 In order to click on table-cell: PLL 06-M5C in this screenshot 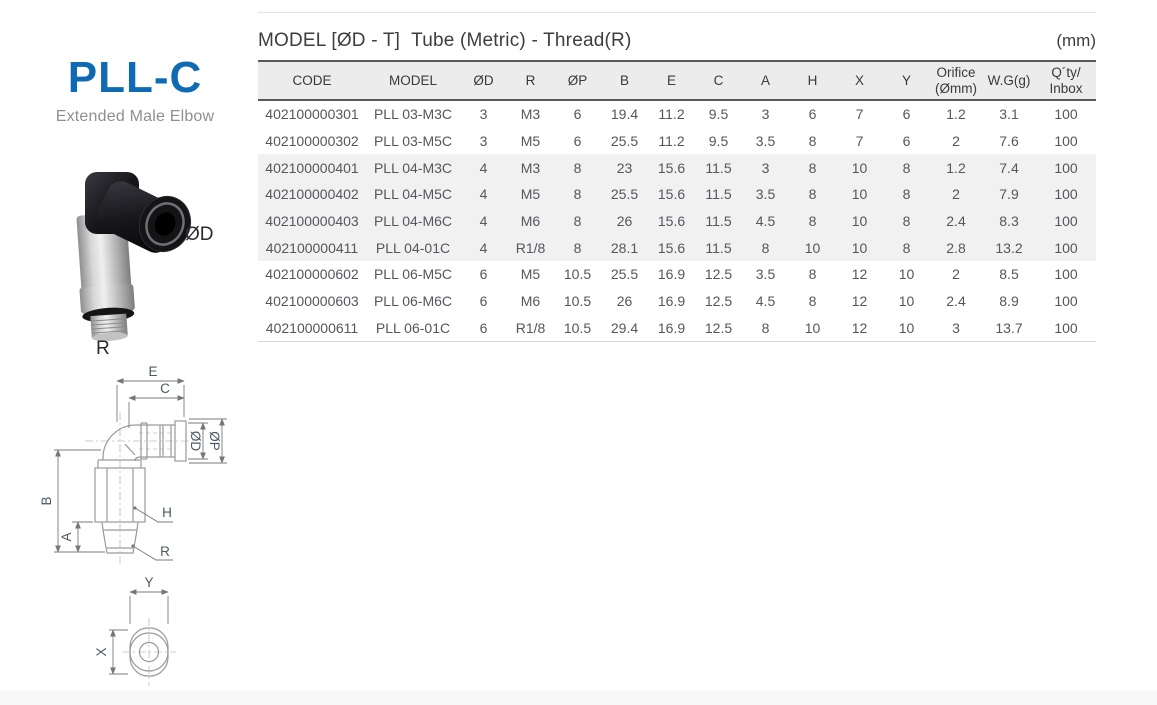, I will do `click(413, 274)`.